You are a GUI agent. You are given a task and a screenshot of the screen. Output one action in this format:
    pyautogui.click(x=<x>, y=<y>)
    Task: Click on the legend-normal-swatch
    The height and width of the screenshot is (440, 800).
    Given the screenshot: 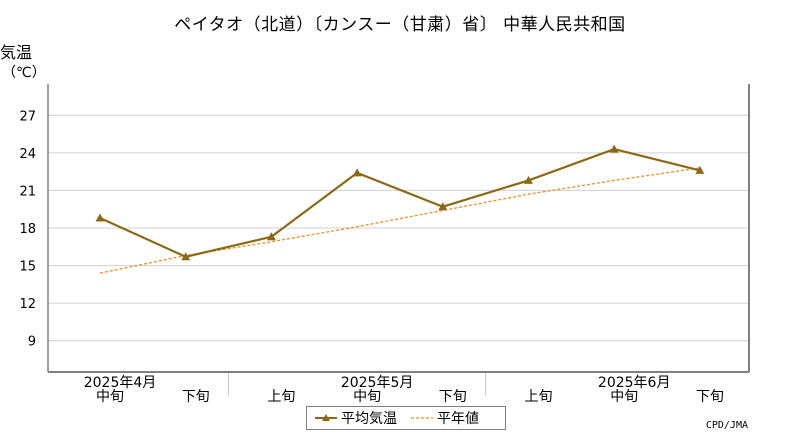 What is the action you would take?
    pyautogui.click(x=422, y=418)
    